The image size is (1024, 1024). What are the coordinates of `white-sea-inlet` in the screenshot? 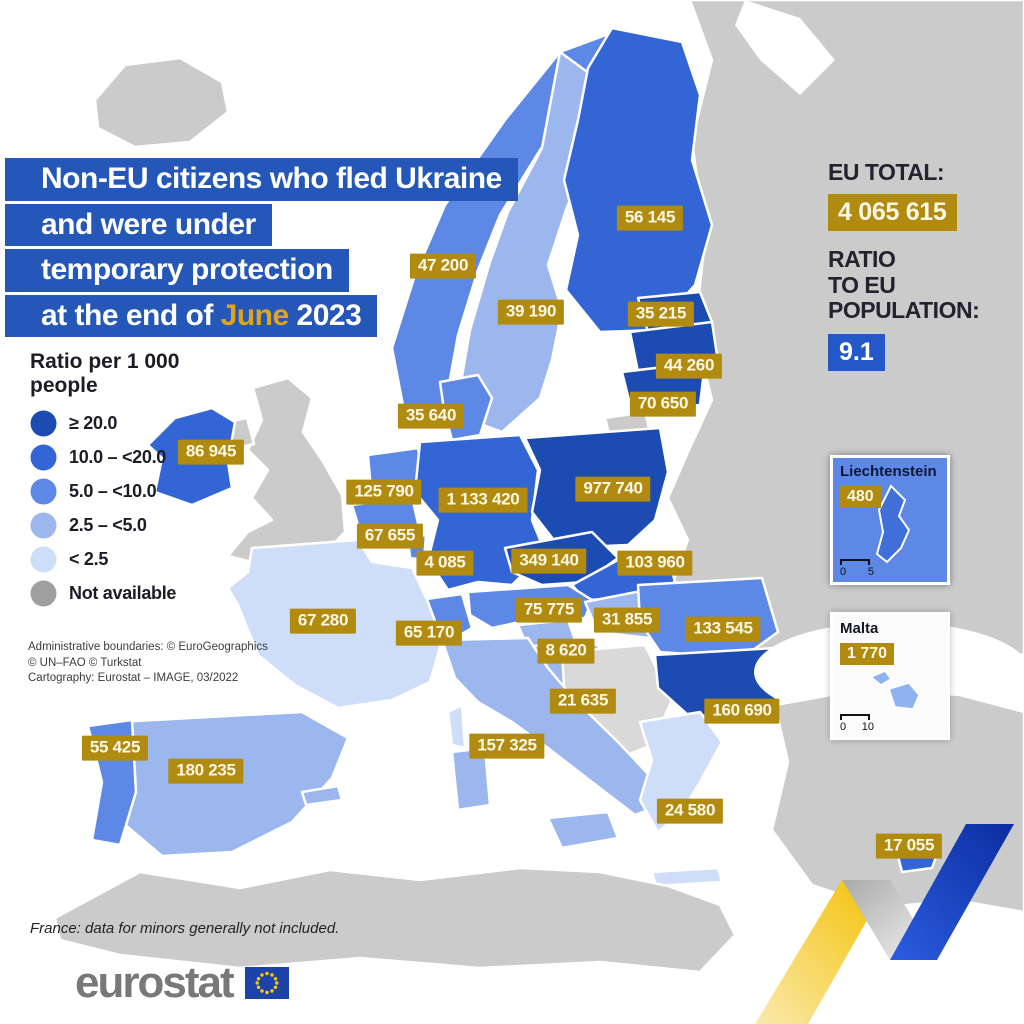 It's located at (785, 47).